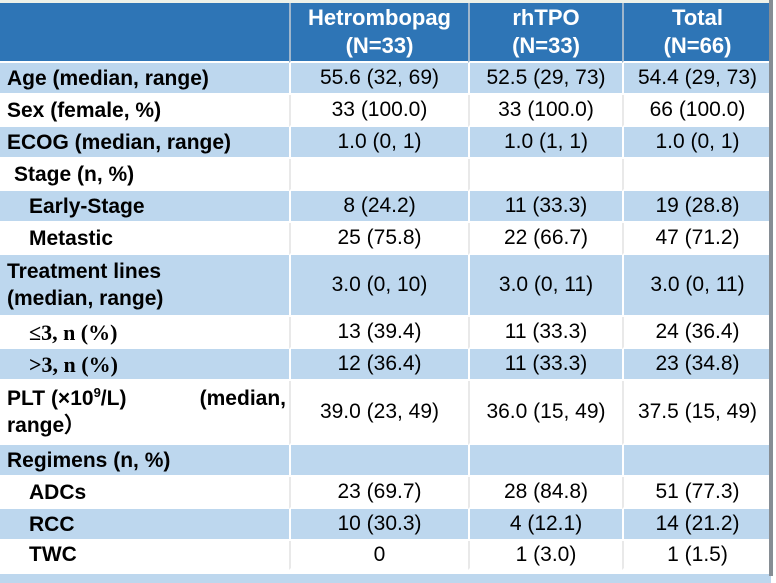 This screenshot has width=776, height=583. Describe the element at coordinates (144, 555) in the screenshot. I see `row-label: TWC` at that location.